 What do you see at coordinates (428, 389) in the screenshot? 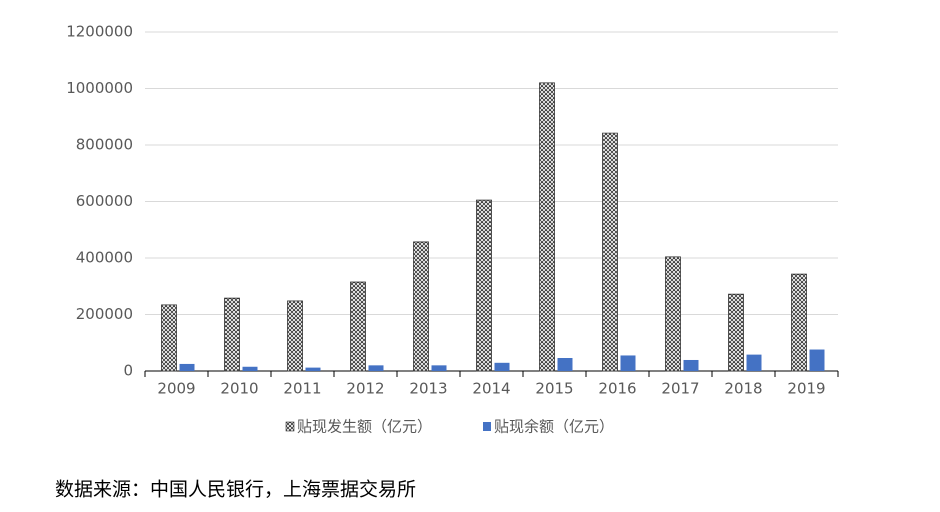
I see `x-tick-label: 2013` at bounding box center [428, 389].